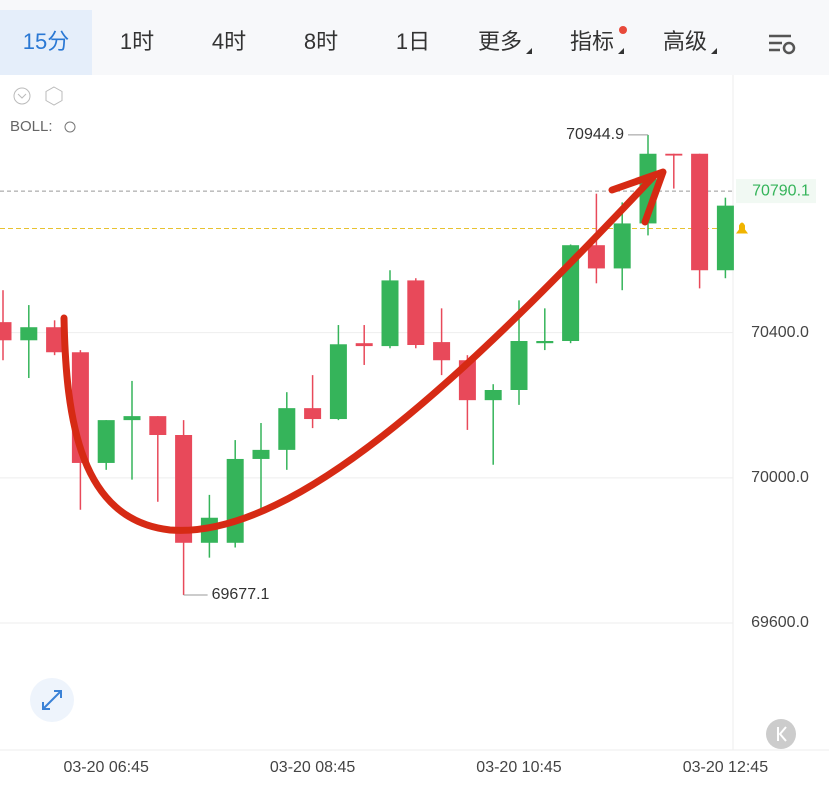  I want to click on tab: 指标, so click(592, 41).